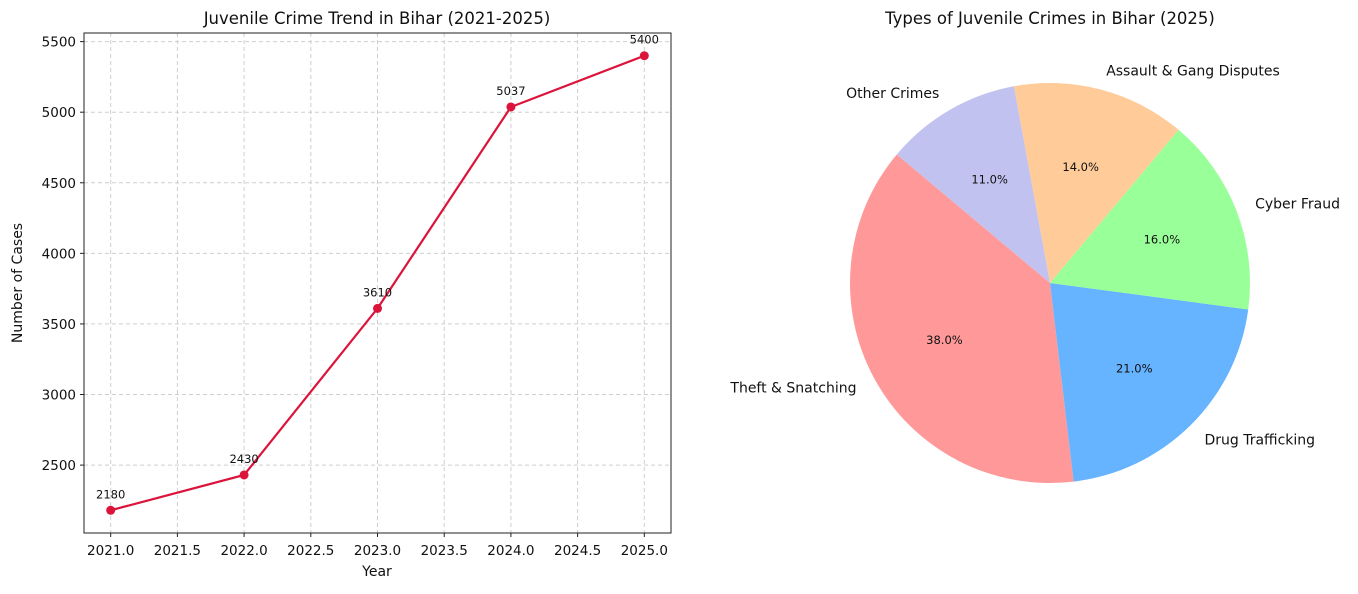  I want to click on pie-category-label: Drug Trafficking, so click(1259, 441).